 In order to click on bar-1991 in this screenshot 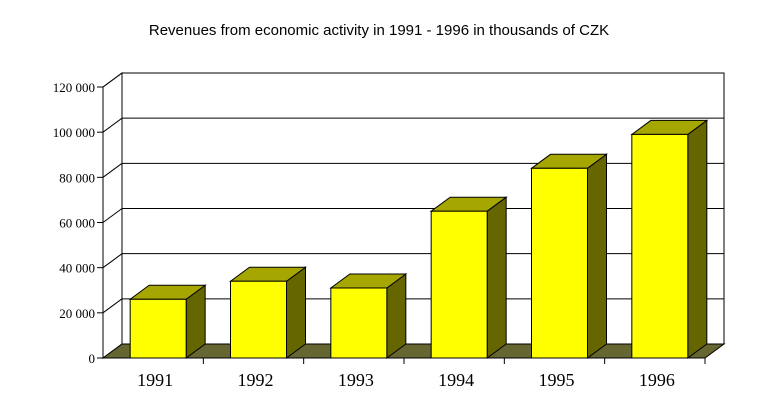, I will do `click(167, 321)`.